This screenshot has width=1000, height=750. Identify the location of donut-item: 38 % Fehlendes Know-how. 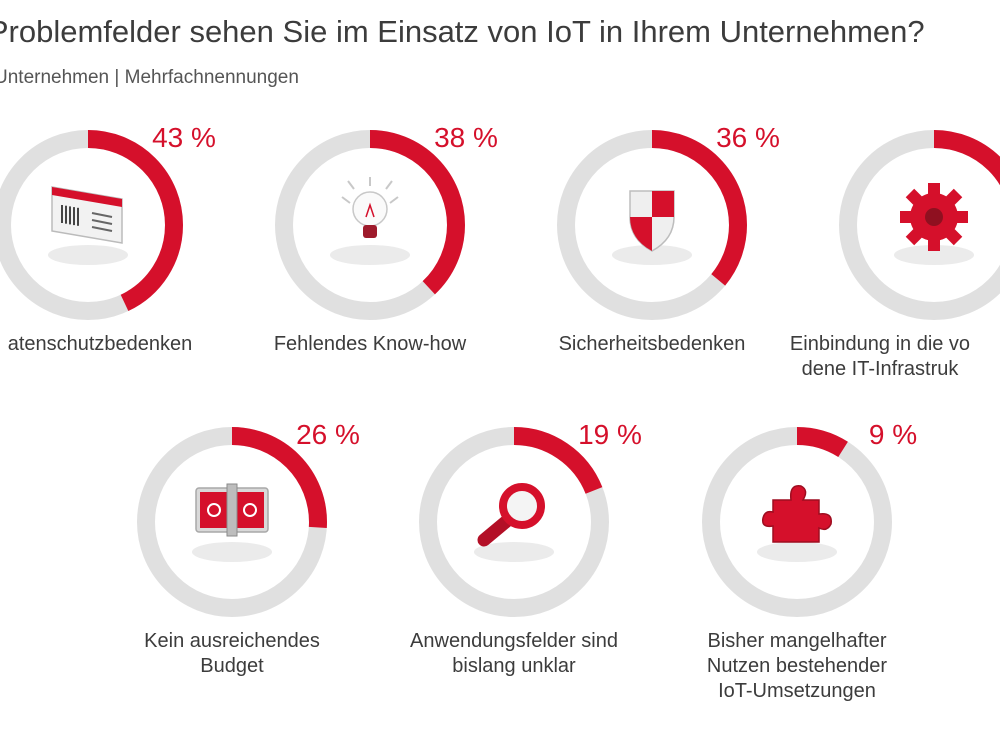
(386, 238).